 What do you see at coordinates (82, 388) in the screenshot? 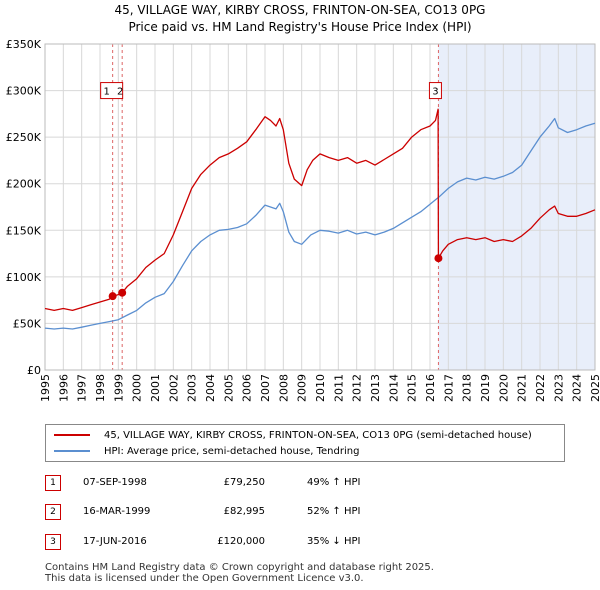
I see `x-tick-label: 1997` at bounding box center [82, 388].